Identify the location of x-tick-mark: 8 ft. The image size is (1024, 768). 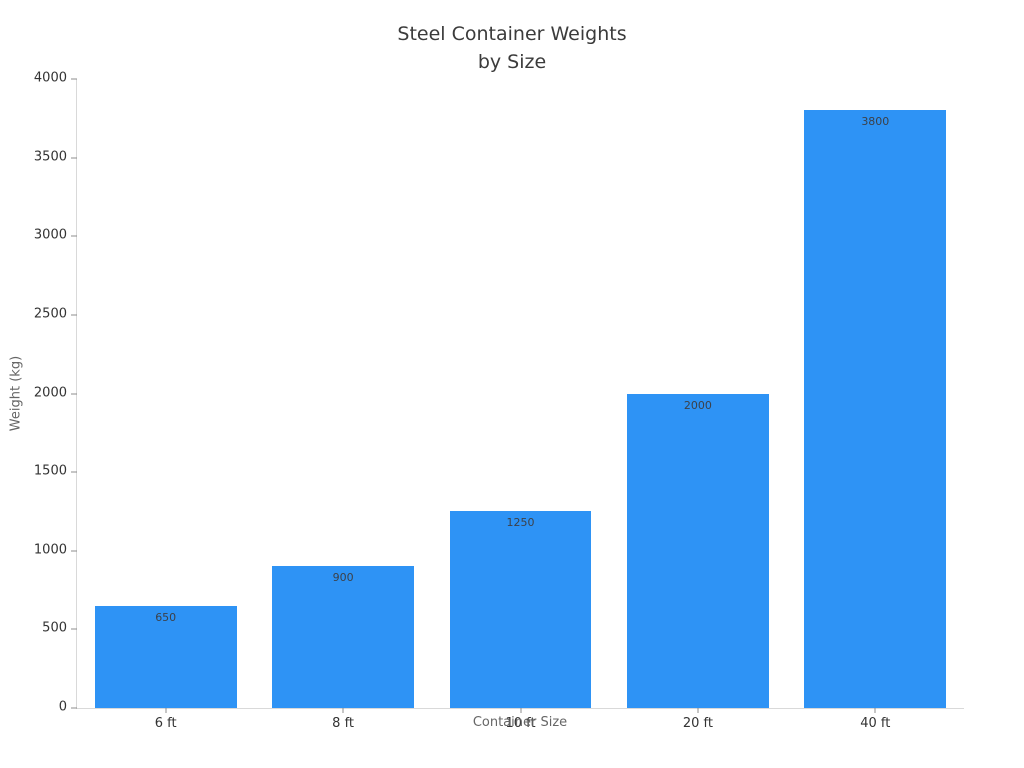
(343, 719).